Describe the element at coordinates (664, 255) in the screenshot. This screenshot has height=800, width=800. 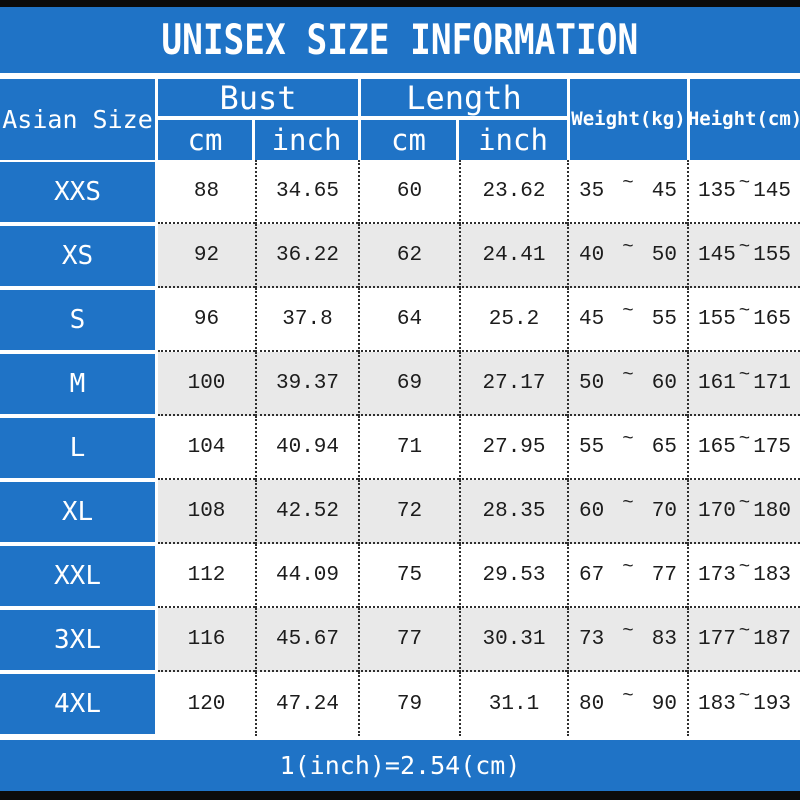
I see `weight-max: 50` at that location.